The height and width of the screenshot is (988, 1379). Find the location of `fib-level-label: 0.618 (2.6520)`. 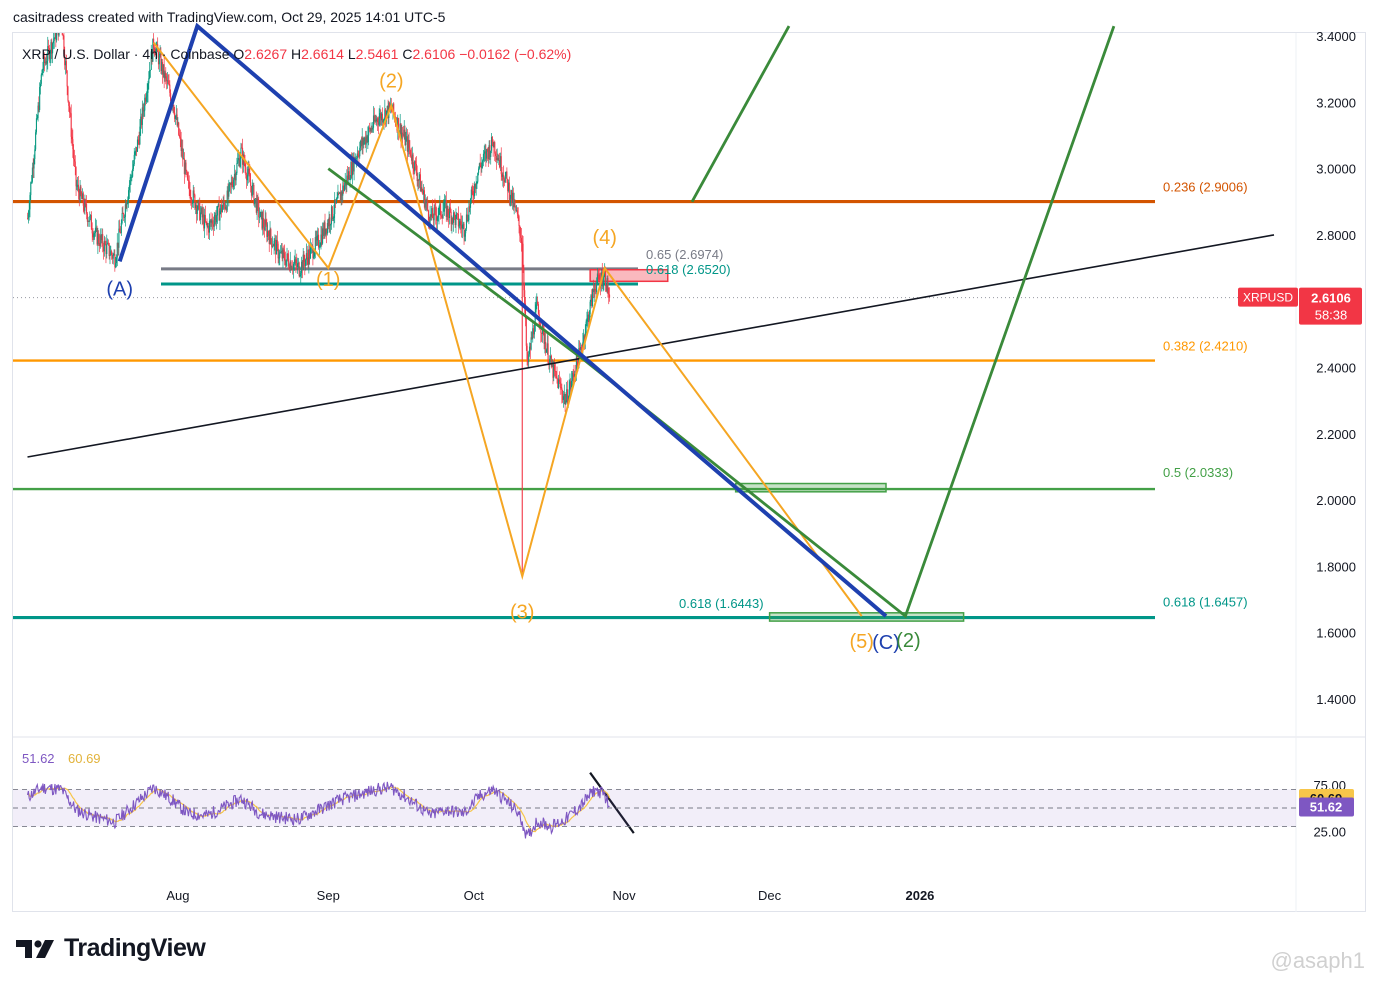

fib-level-label: 0.618 (2.6520) is located at coordinates (688, 269).